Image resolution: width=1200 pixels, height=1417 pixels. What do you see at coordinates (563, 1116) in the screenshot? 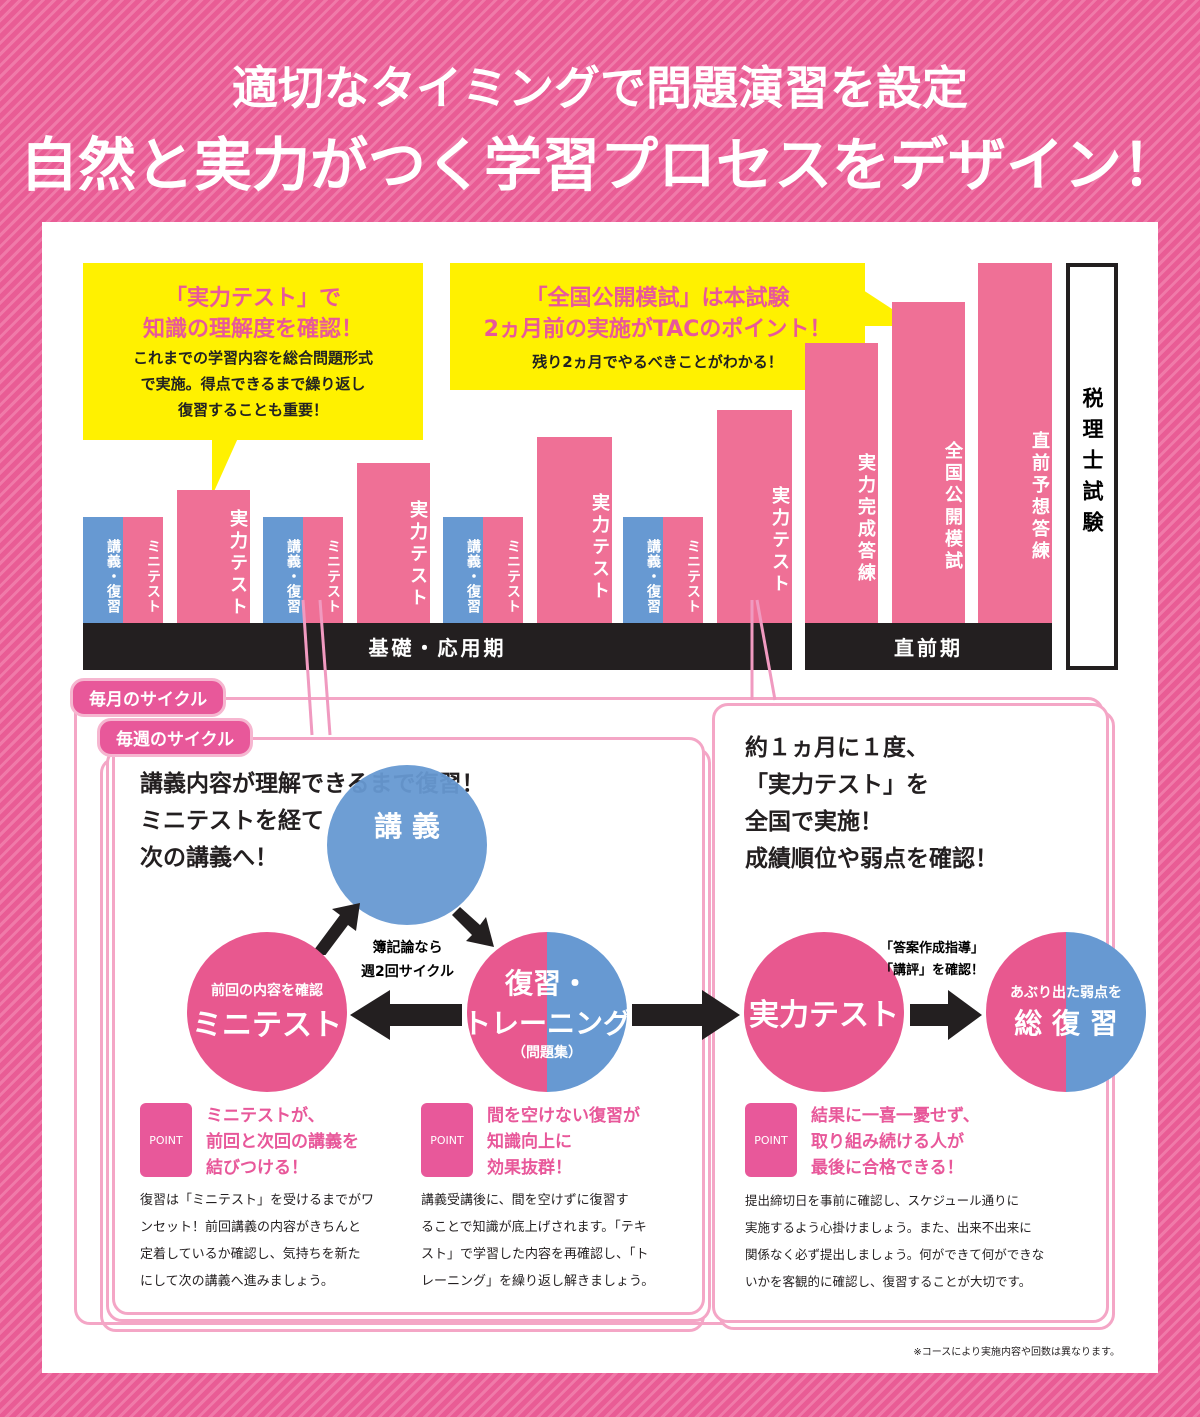
I see `point-heading: 間を空けない復習が` at bounding box center [563, 1116].